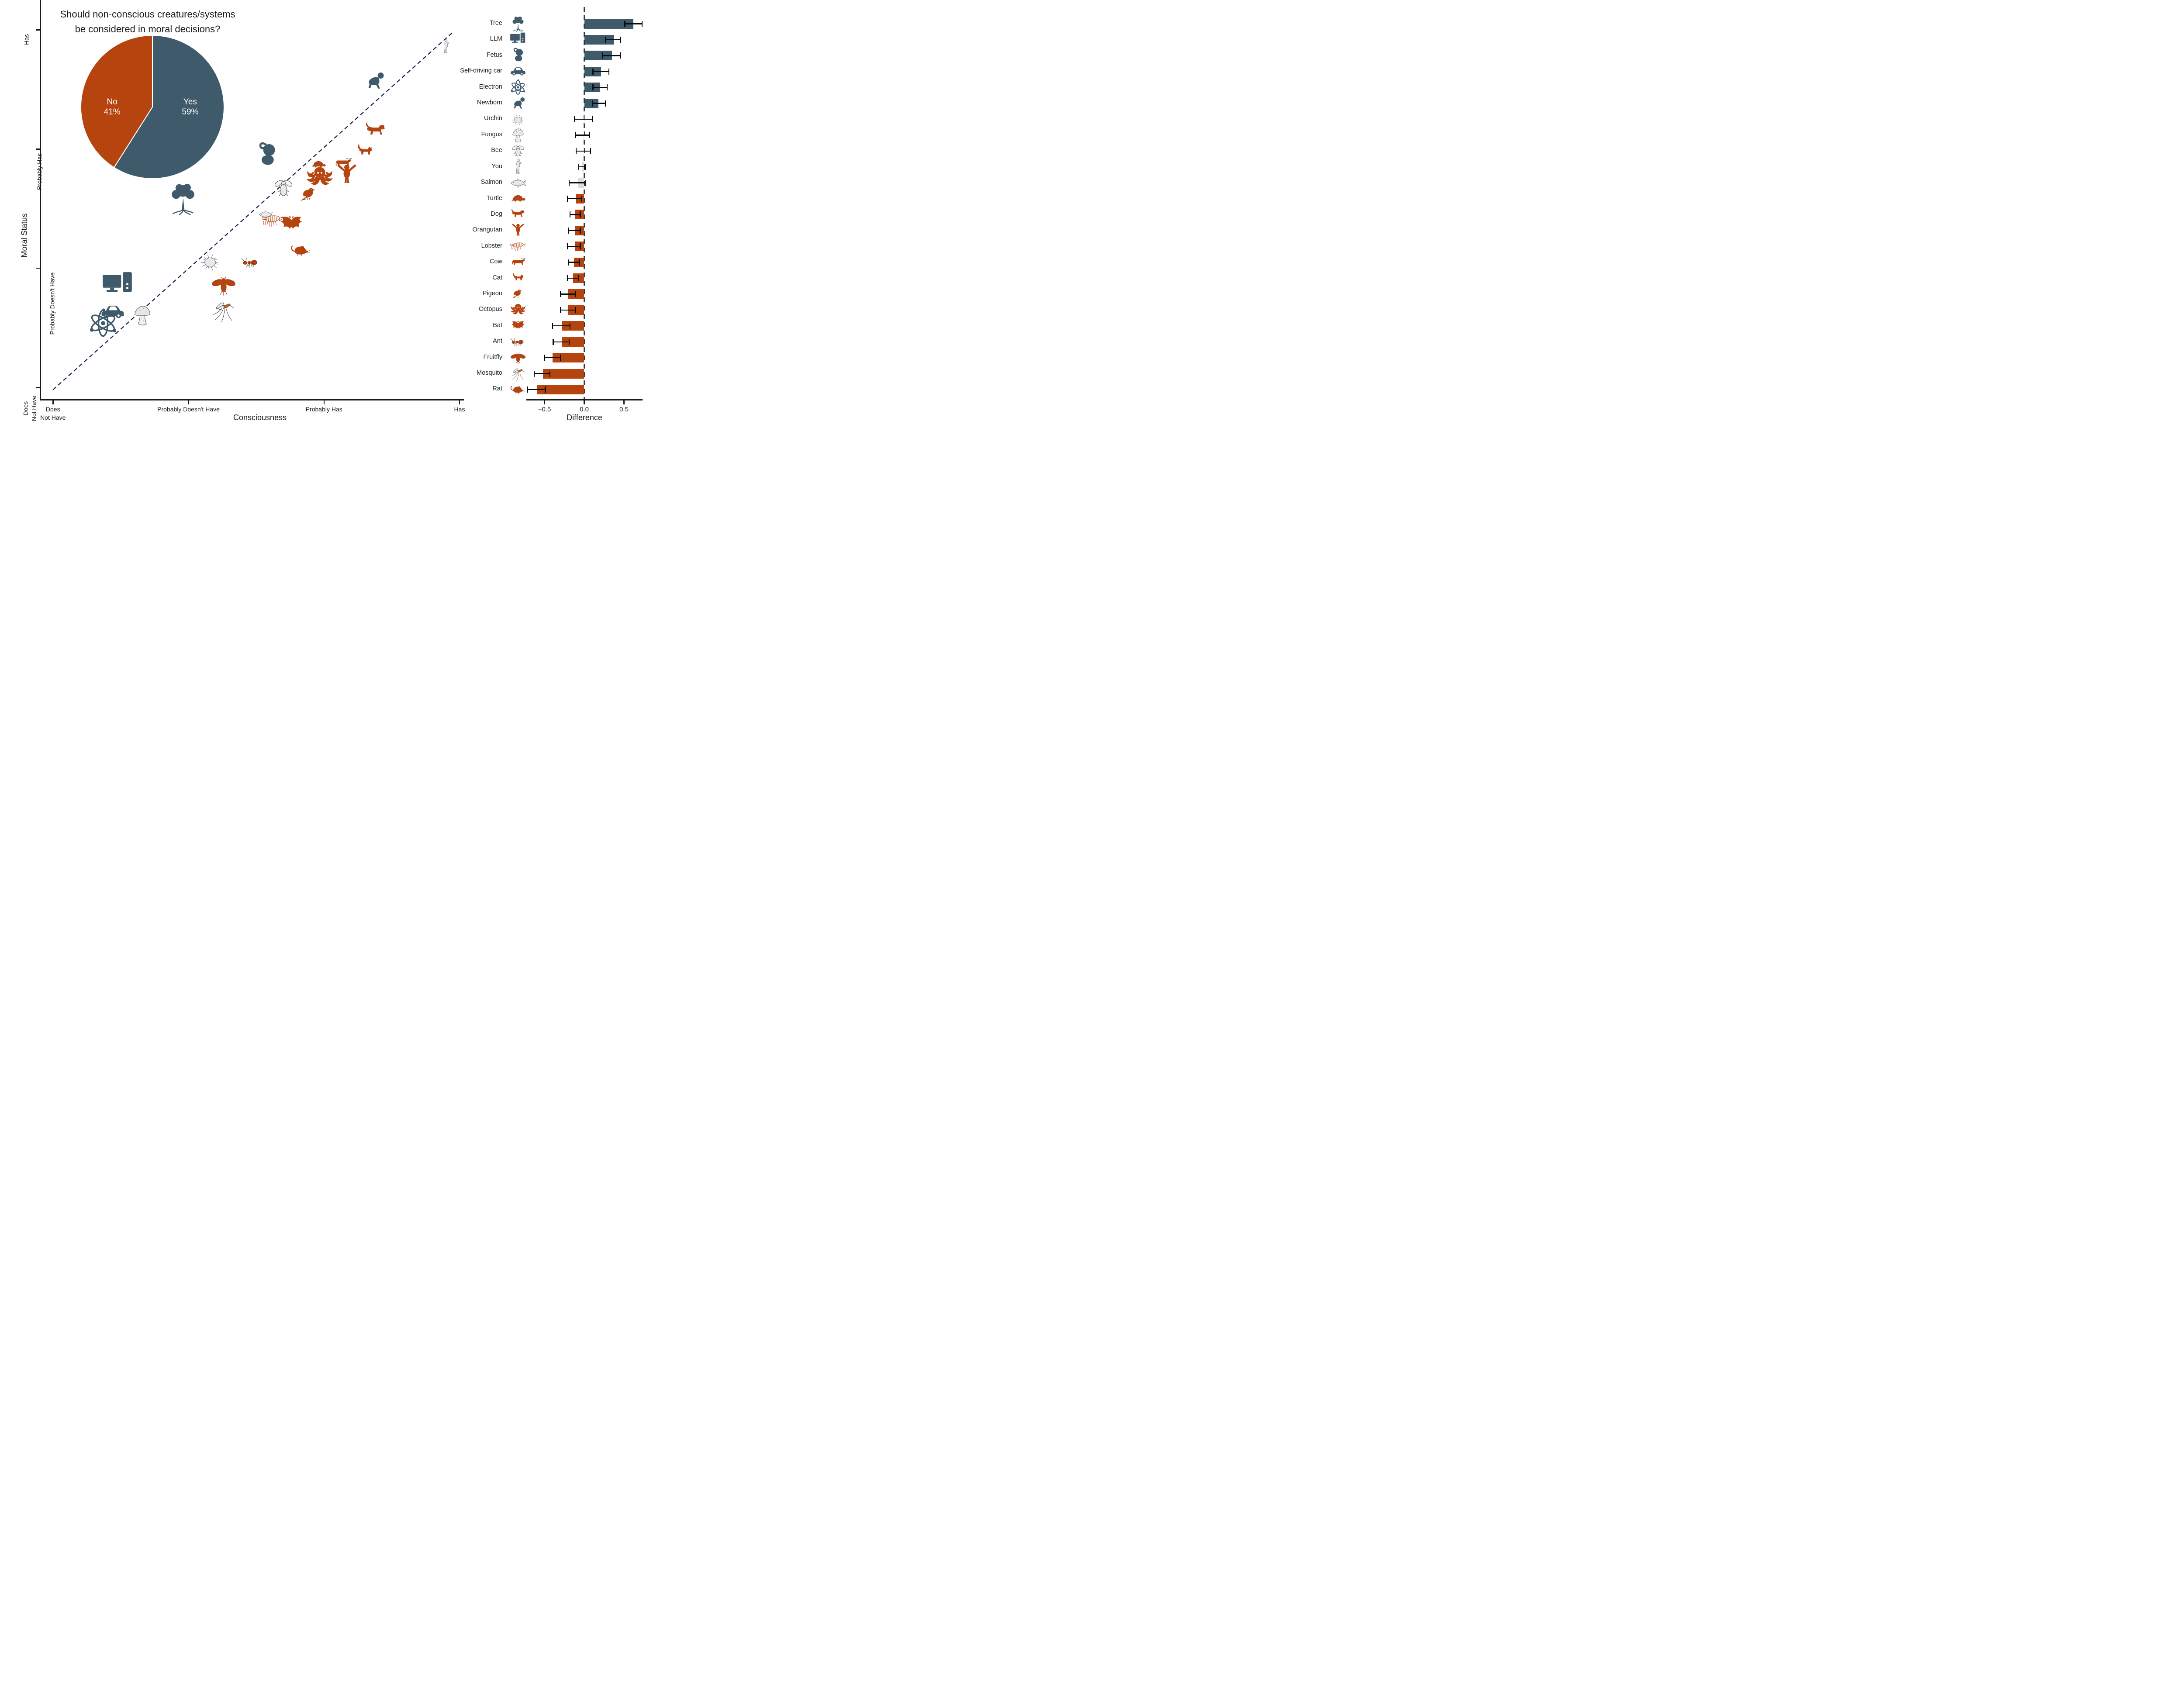  What do you see at coordinates (117, 282) in the screenshot?
I see `computer-icon` at bounding box center [117, 282].